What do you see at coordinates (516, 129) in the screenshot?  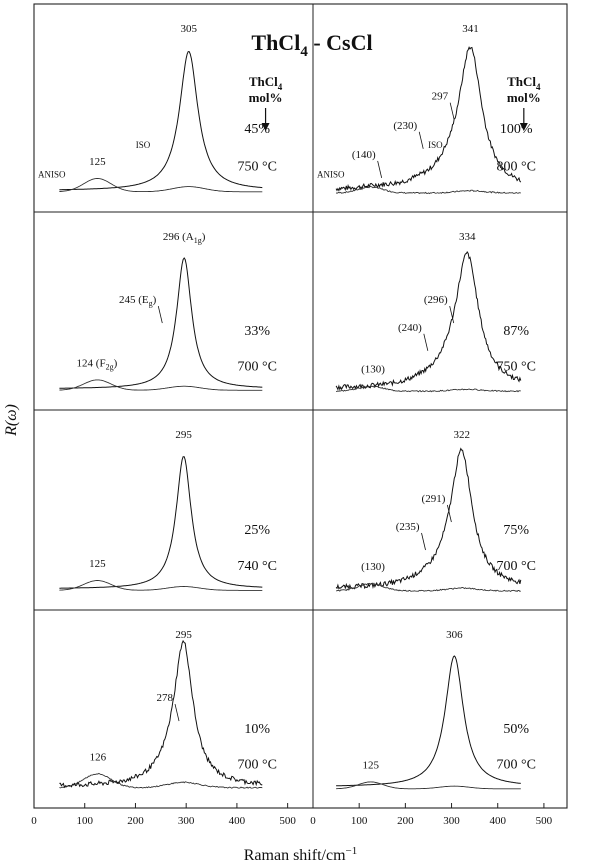 I see `composition-label-p2: 100%` at bounding box center [516, 129].